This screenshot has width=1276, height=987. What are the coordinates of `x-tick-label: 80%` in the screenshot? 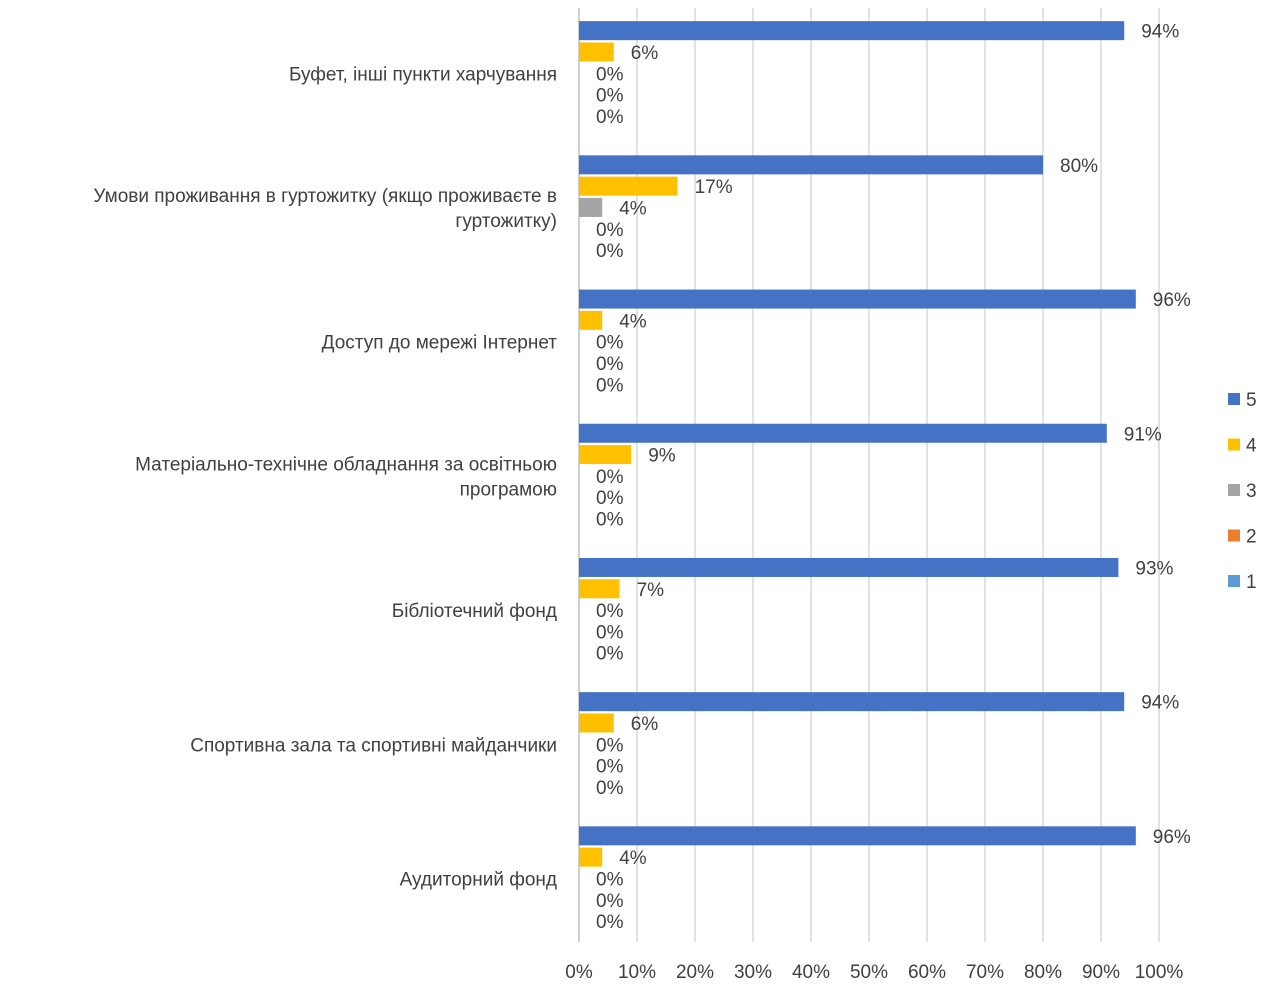 It's located at (1043, 972).